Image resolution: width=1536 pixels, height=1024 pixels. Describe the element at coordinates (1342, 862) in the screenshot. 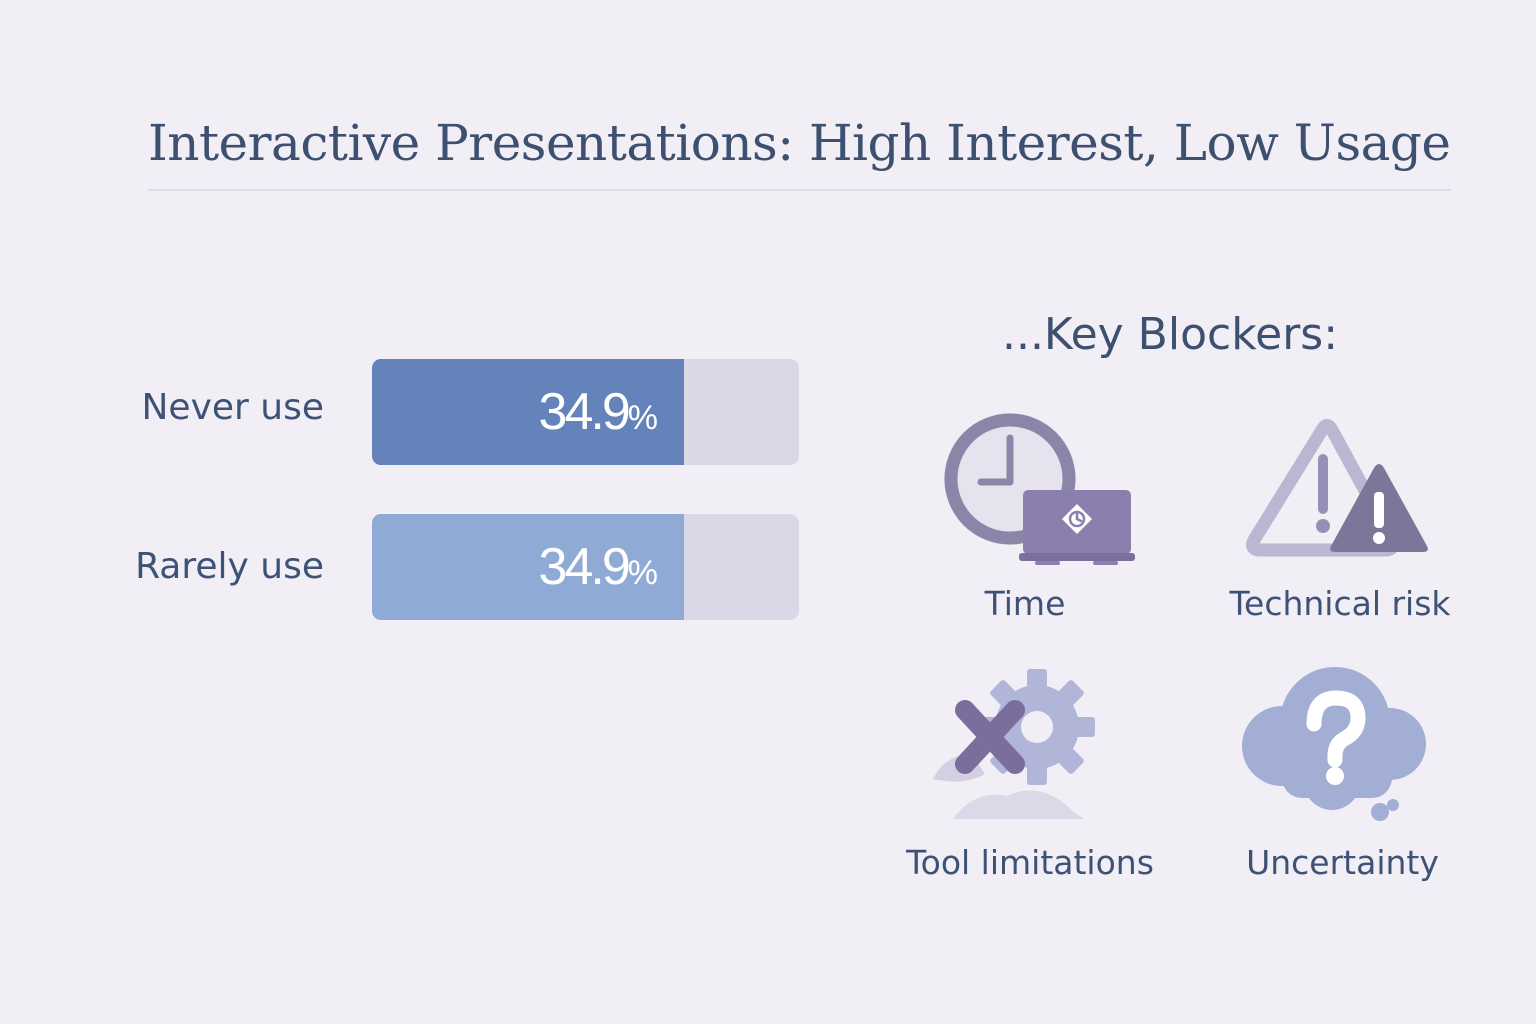

I see `blocker-label-uncertainty: Uncertainty` at that location.